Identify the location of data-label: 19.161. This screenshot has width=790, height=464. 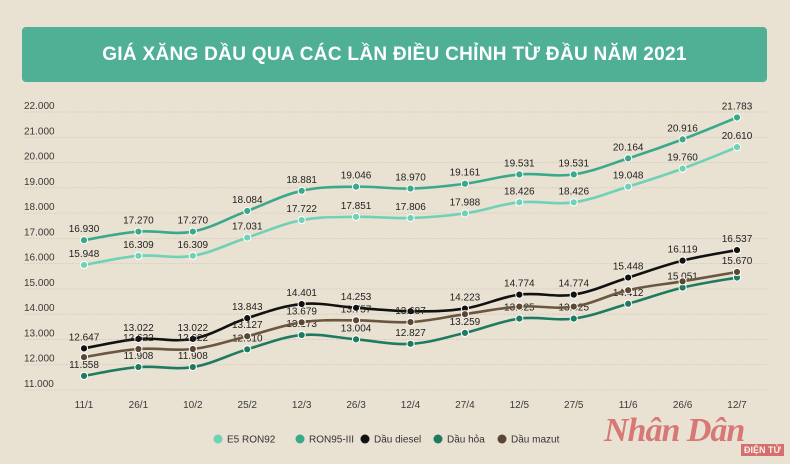
(465, 173).